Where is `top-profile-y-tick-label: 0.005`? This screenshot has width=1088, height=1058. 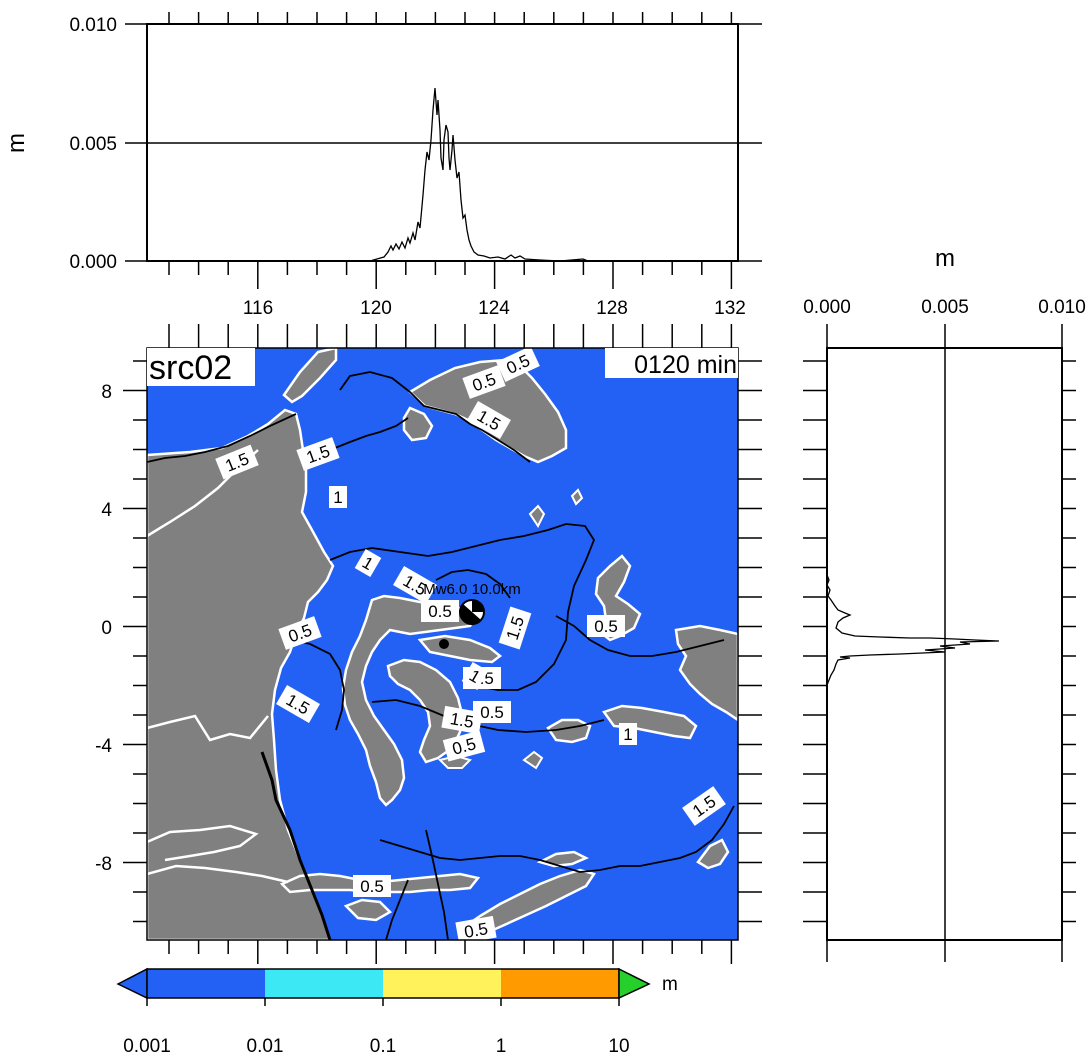
top-profile-y-tick-label: 0.005 is located at coordinates (93, 144).